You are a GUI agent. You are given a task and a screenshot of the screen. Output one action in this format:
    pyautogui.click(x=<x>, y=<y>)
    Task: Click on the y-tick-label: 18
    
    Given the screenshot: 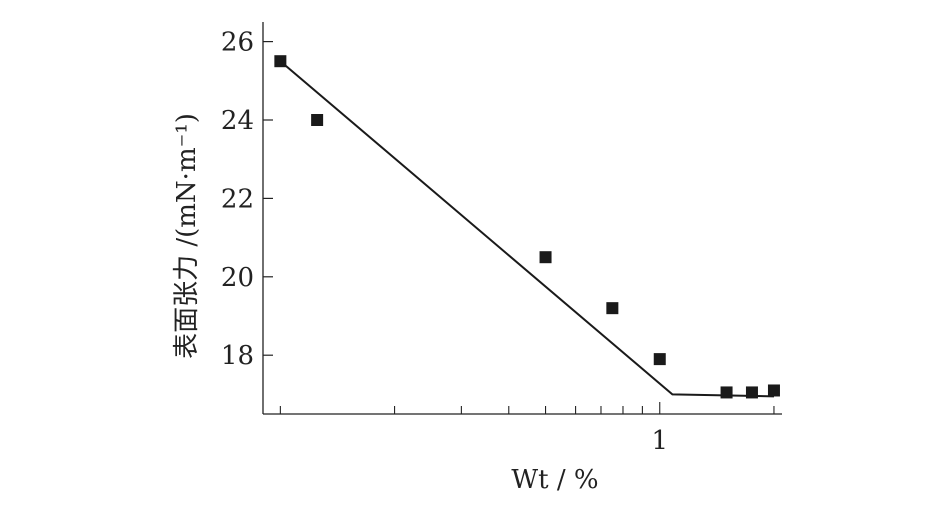 What is the action you would take?
    pyautogui.click(x=237, y=356)
    